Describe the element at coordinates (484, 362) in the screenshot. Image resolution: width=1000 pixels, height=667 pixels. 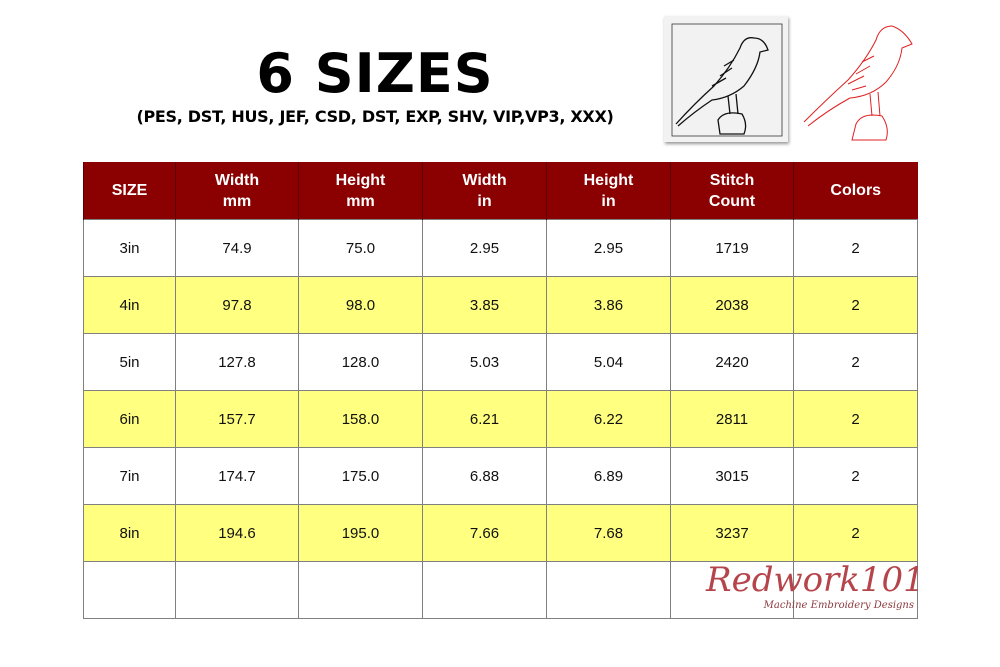
I see `table-cell: 5.03` at that location.